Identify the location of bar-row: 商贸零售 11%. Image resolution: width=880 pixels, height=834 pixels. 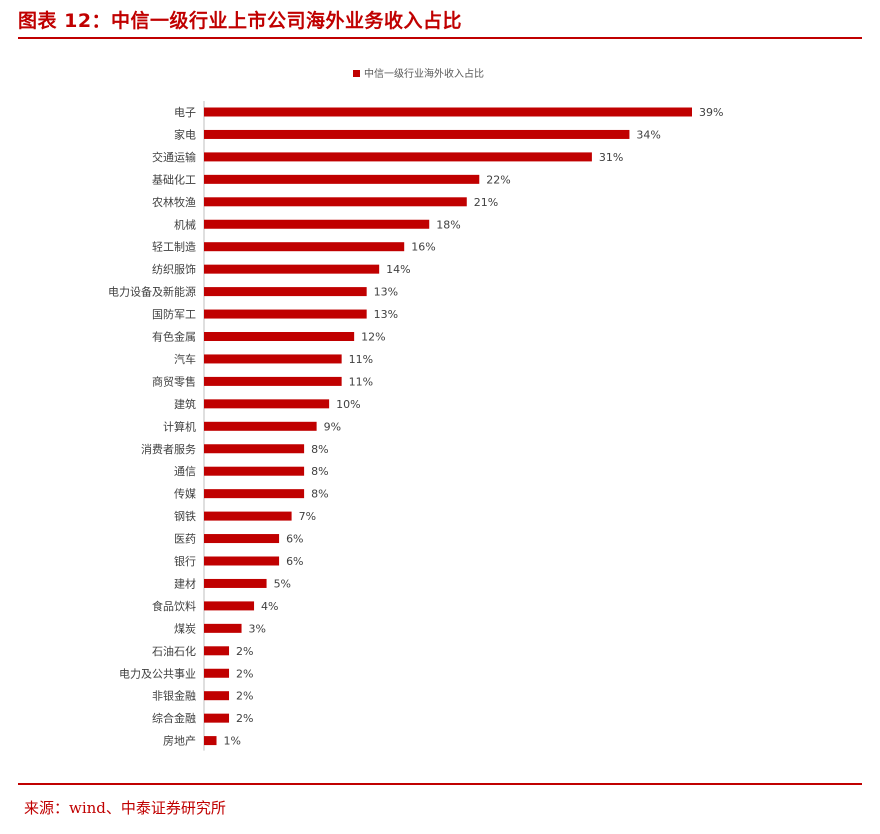
(262, 381).